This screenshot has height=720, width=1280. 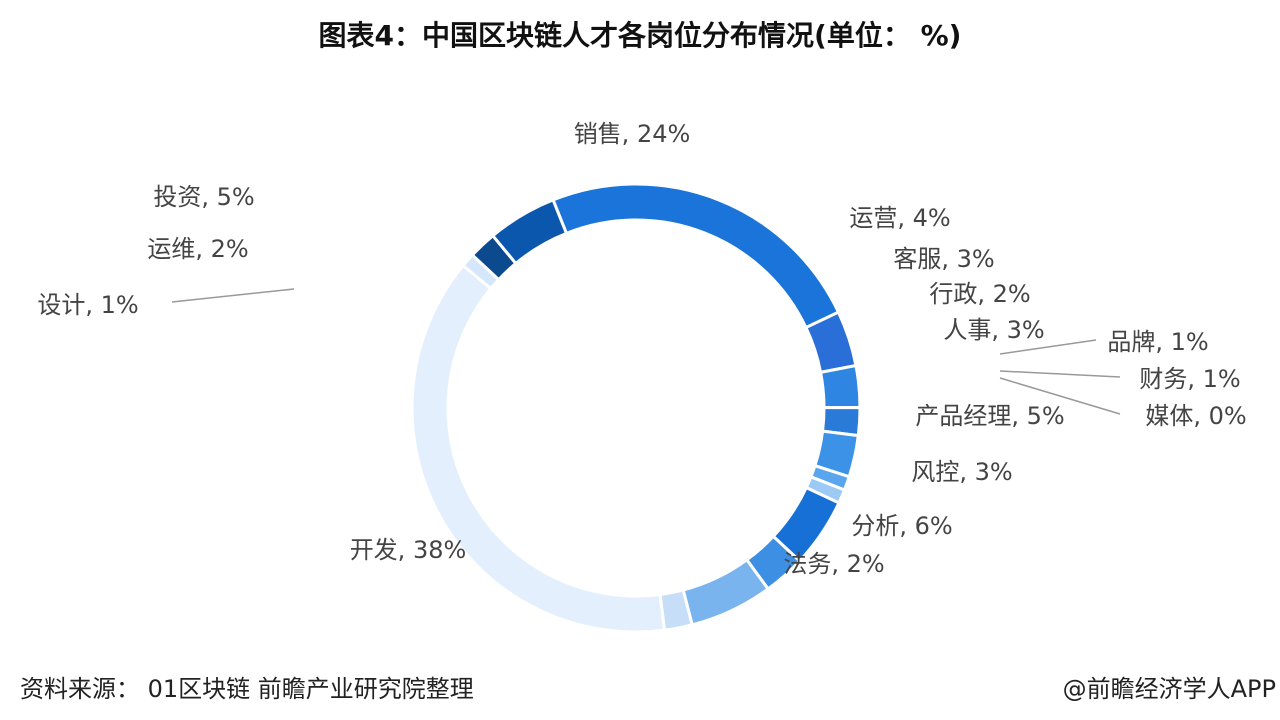 What do you see at coordinates (529, 231) in the screenshot?
I see `slice-投资` at bounding box center [529, 231].